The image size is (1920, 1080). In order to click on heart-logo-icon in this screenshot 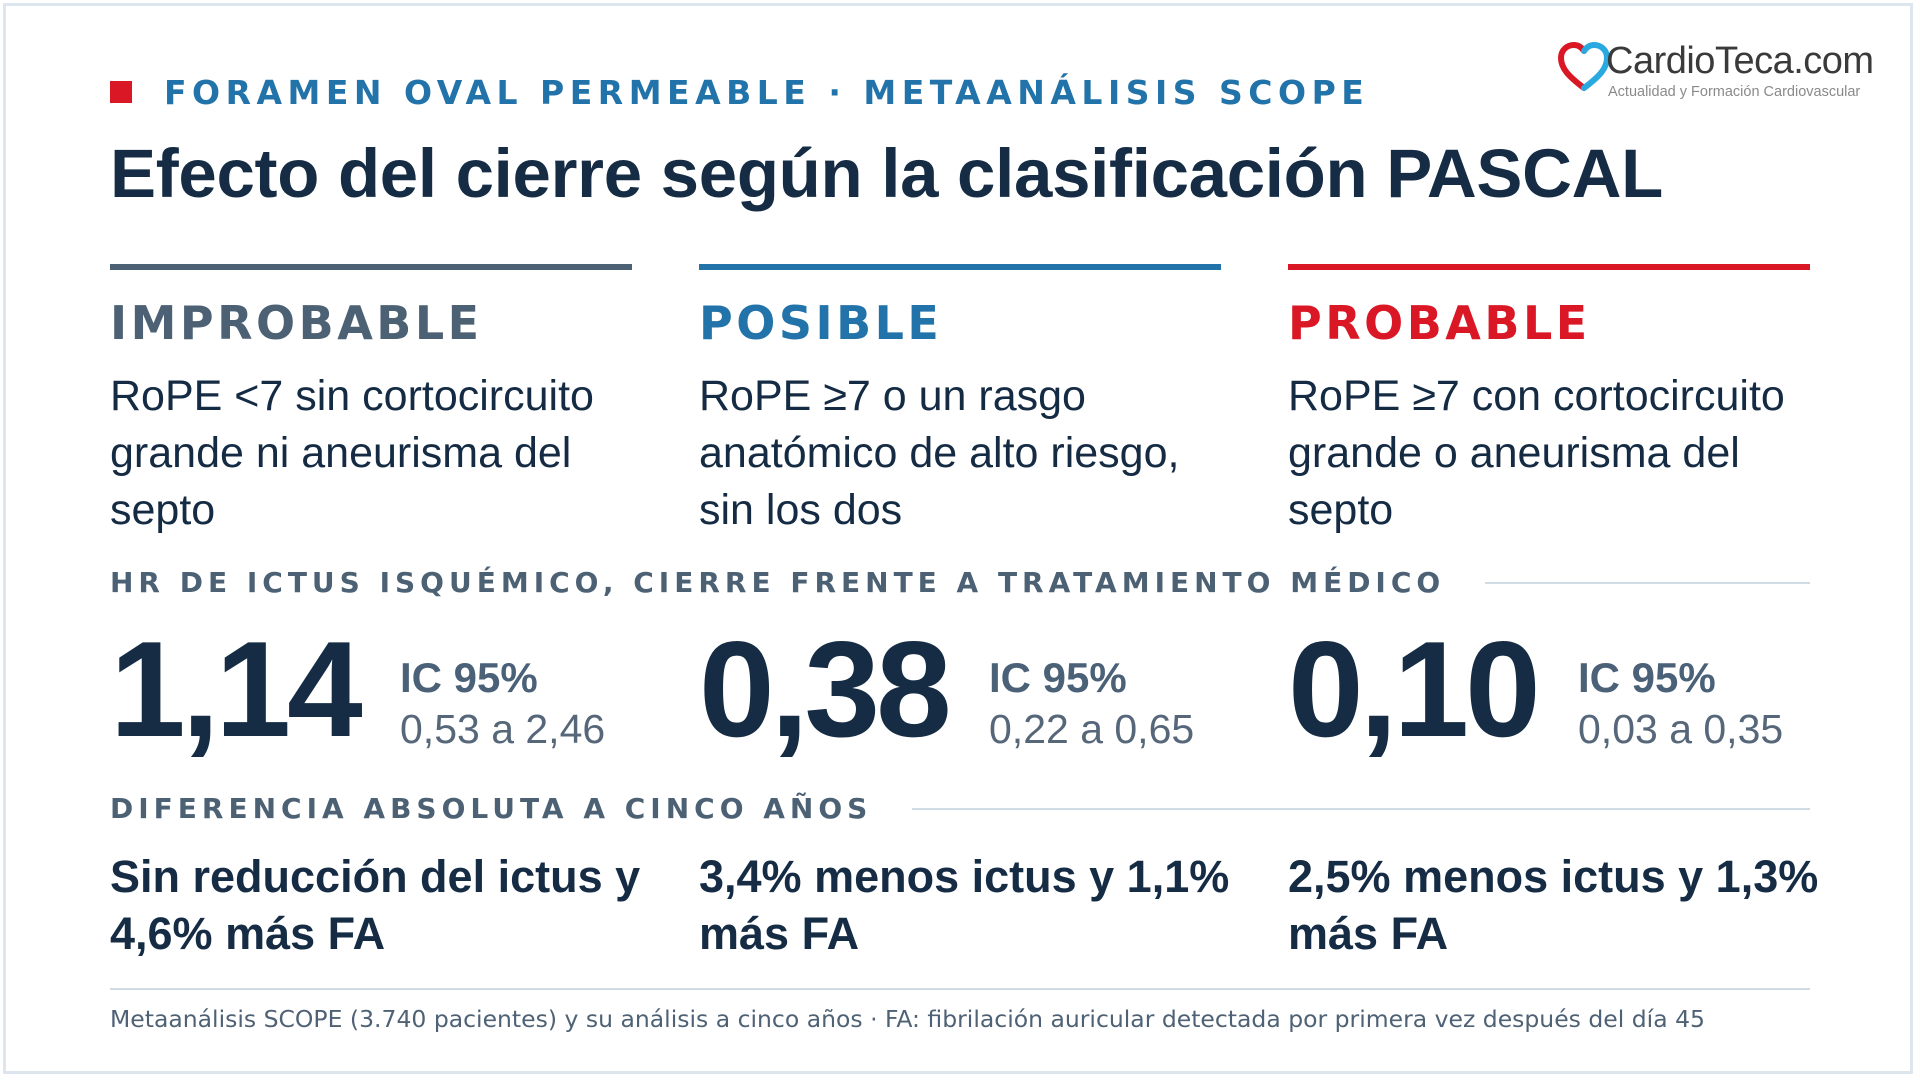, I will do `click(1584, 66)`.